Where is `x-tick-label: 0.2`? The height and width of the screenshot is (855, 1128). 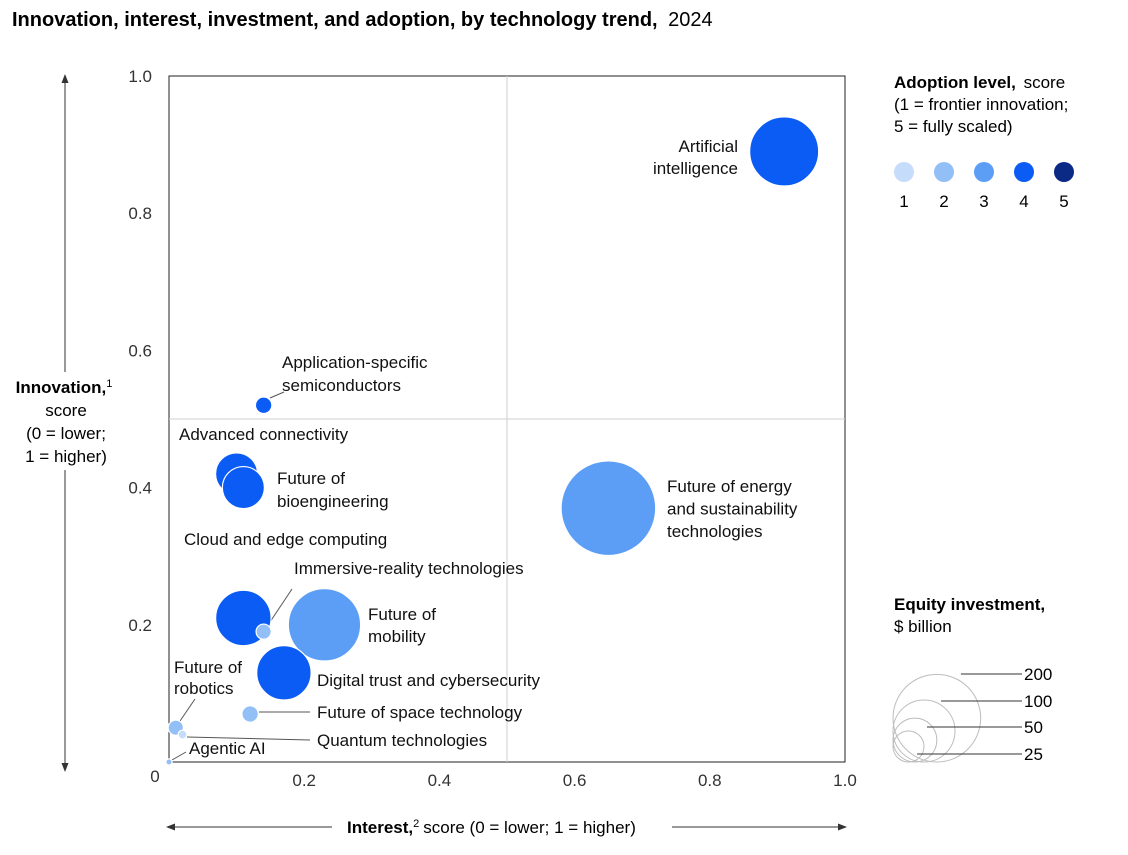
x-tick-label: 0.2 is located at coordinates (304, 780).